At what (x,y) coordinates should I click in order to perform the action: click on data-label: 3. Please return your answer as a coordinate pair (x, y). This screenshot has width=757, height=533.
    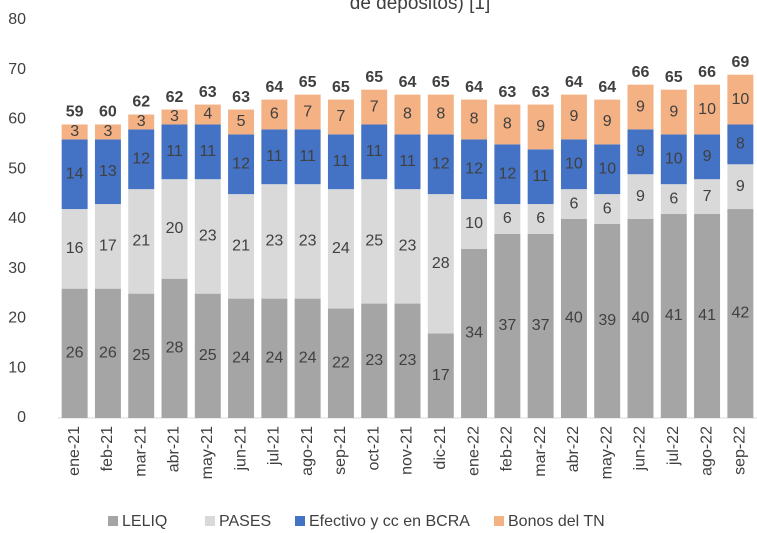
    Looking at the image, I should click on (107, 131).